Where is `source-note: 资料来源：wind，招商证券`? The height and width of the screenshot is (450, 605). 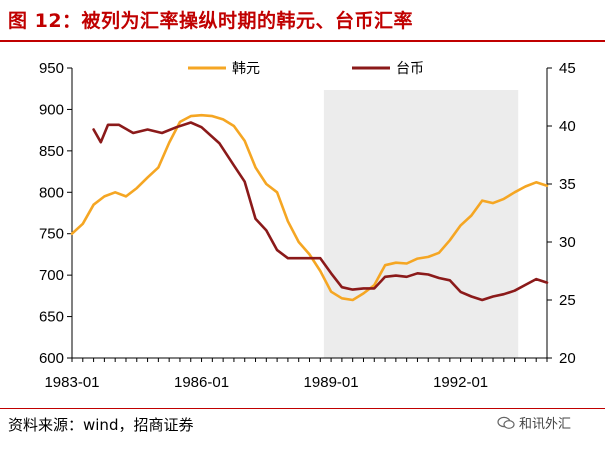 source-note: 资料来源：wind，招商证券 is located at coordinates (101, 425).